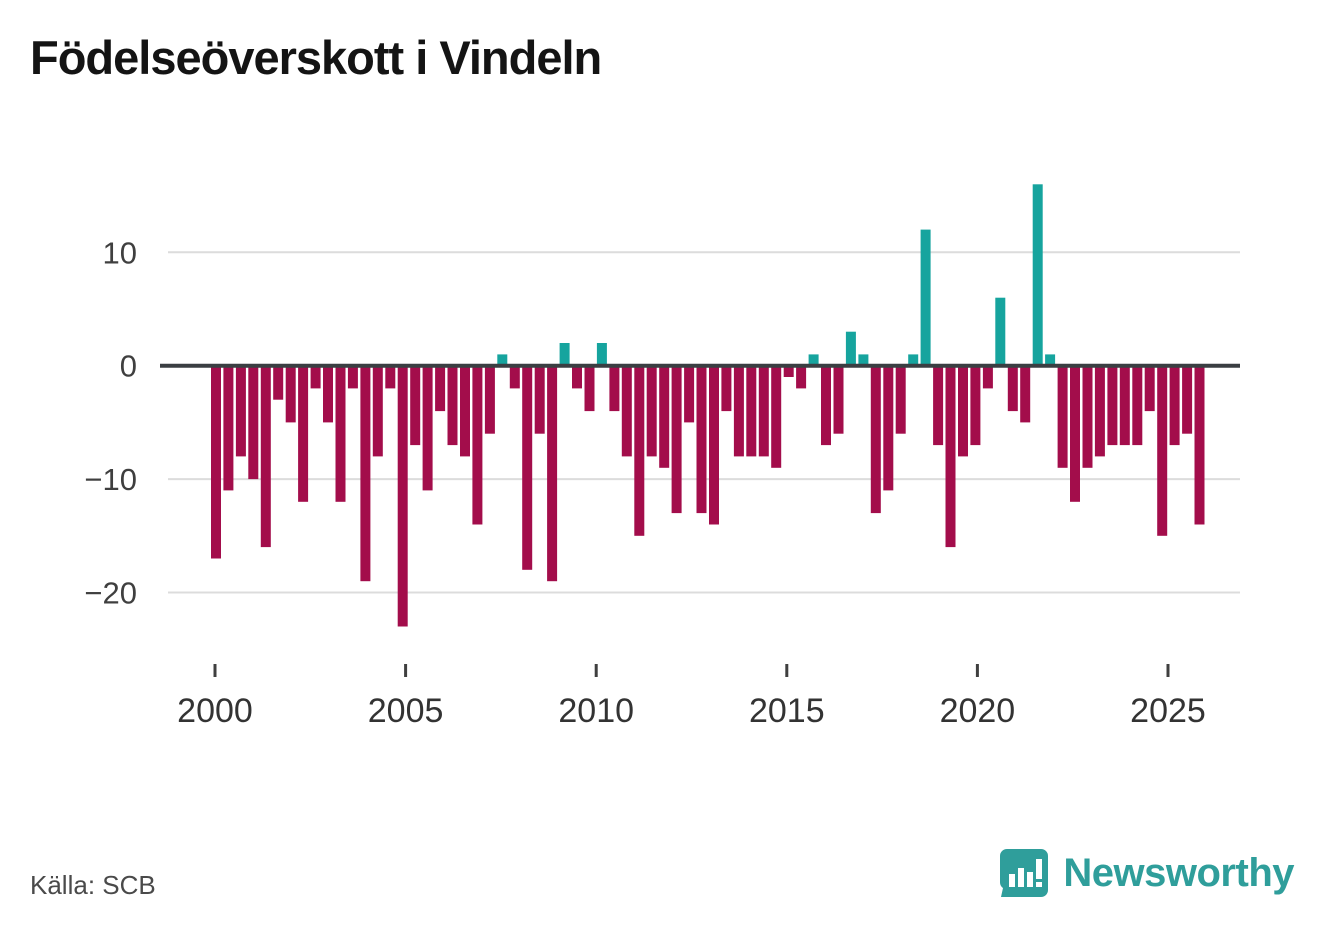 Image resolution: width=1322 pixels, height=939 pixels. What do you see at coordinates (787, 711) in the screenshot?
I see `x-axis-label-2015: 2015` at bounding box center [787, 711].